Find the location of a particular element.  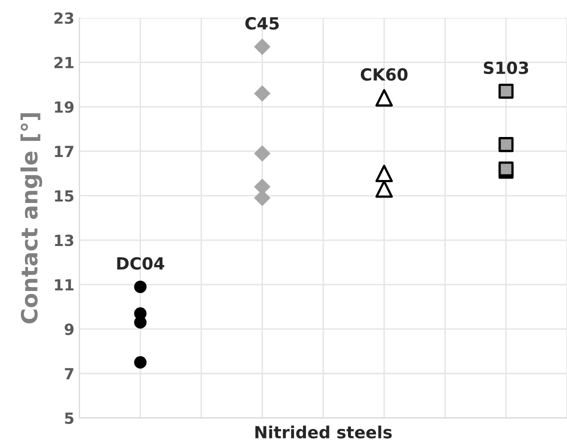

y-tick-label: 13 is located at coordinates (64, 240).